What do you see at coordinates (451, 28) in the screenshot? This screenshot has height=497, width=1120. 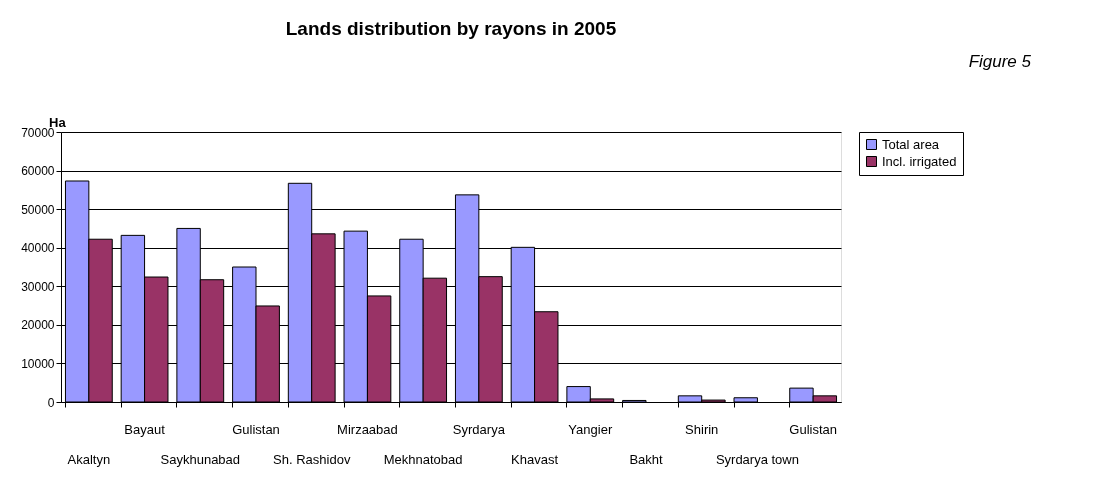 I see `chart-title: Lands distribution by rayons in 2005` at bounding box center [451, 28].